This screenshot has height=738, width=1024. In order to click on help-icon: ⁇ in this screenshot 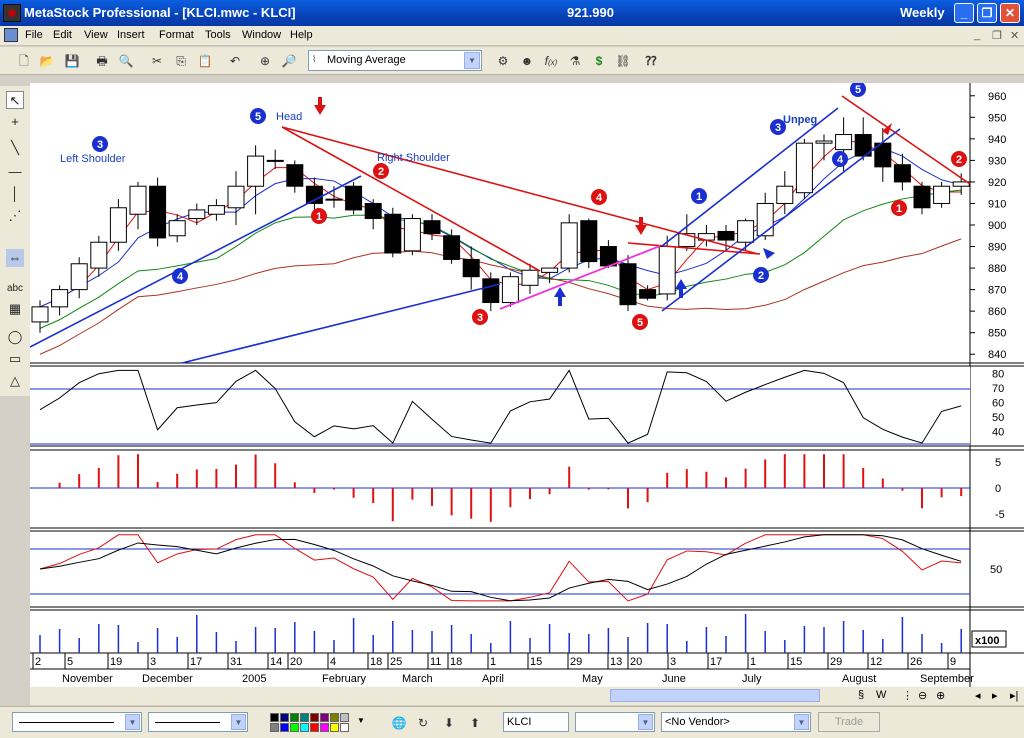, I will do `click(651, 61)`.